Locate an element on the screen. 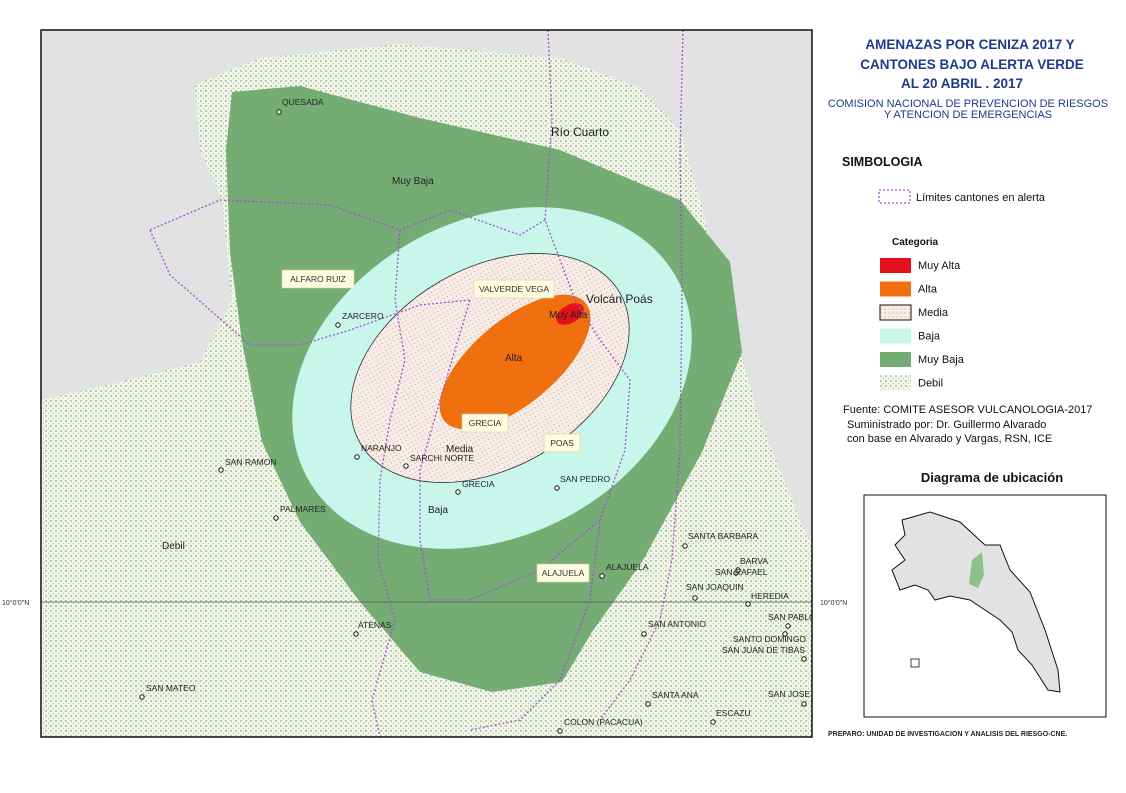 This screenshot has height=793, width=1126. town-label: SAN JOSE is located at coordinates (789, 694).